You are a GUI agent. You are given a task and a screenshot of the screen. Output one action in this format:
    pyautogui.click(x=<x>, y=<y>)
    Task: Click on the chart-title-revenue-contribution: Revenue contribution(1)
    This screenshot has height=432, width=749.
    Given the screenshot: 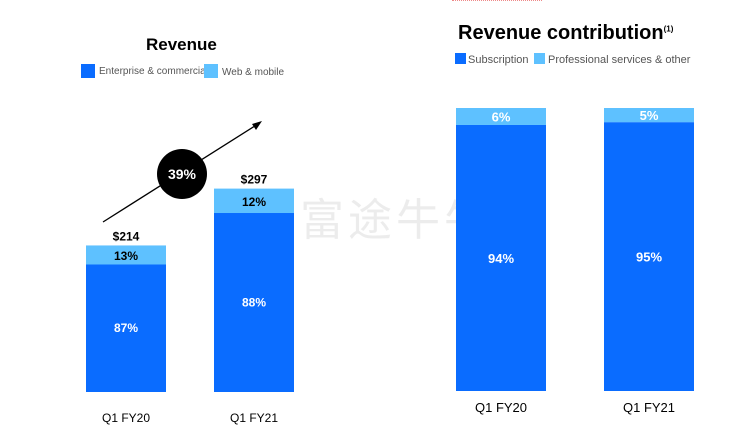 What is the action you would take?
    pyautogui.click(x=565, y=33)
    